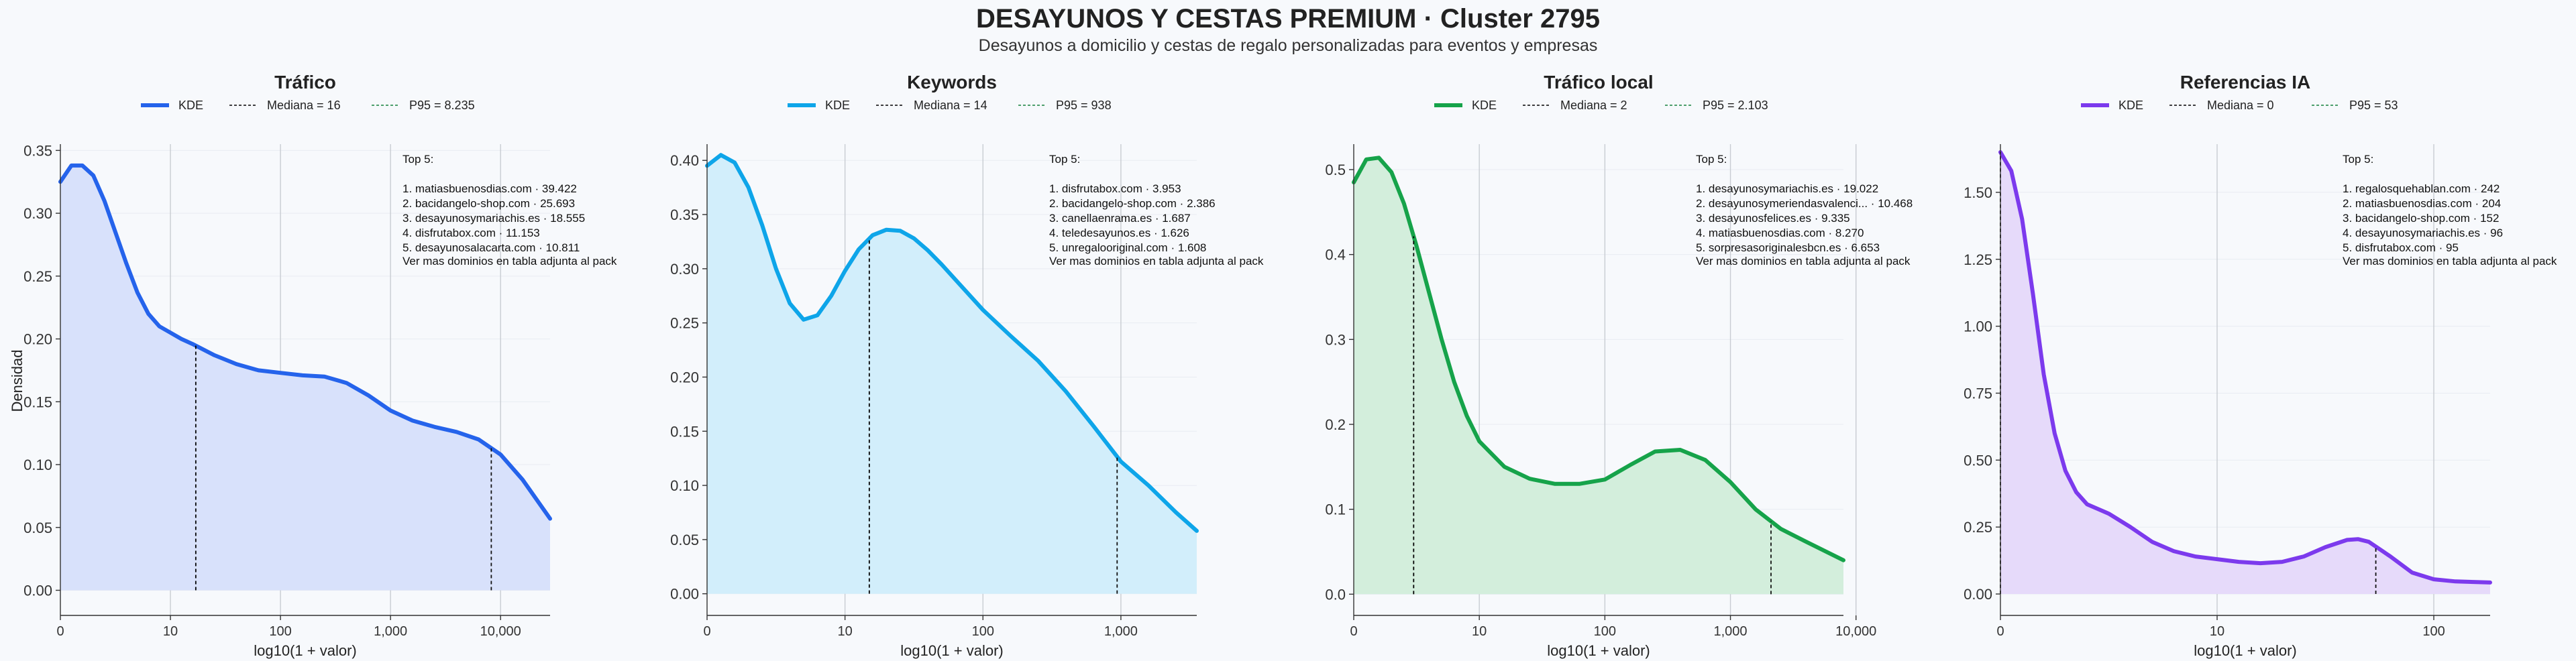 The image size is (2576, 661). Describe the element at coordinates (1335, 594) in the screenshot. I see `y-tick-label: 0.0` at that location.